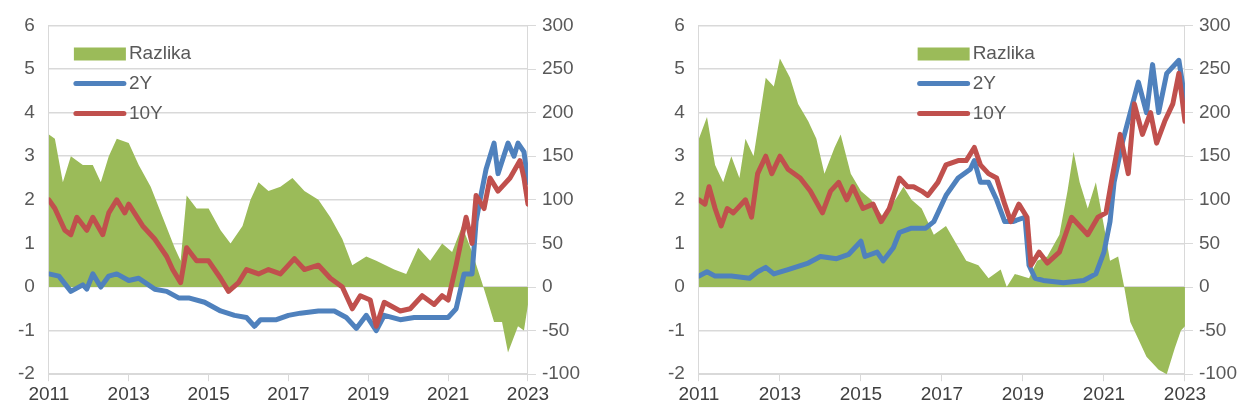 The width and height of the screenshot is (1247, 414). What do you see at coordinates (146, 112) in the screenshot?
I see `legend-label: 10Y` at bounding box center [146, 112].